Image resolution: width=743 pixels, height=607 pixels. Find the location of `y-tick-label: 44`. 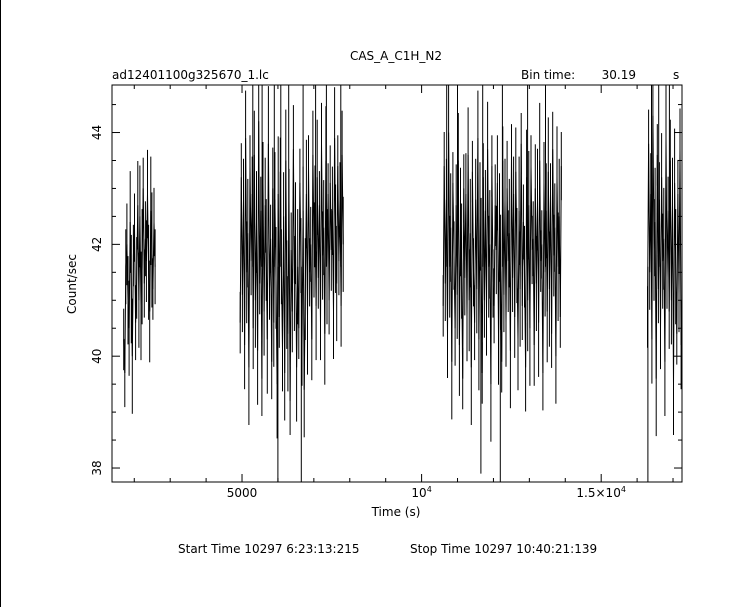

y-tick-label: 44 is located at coordinates (97, 132).